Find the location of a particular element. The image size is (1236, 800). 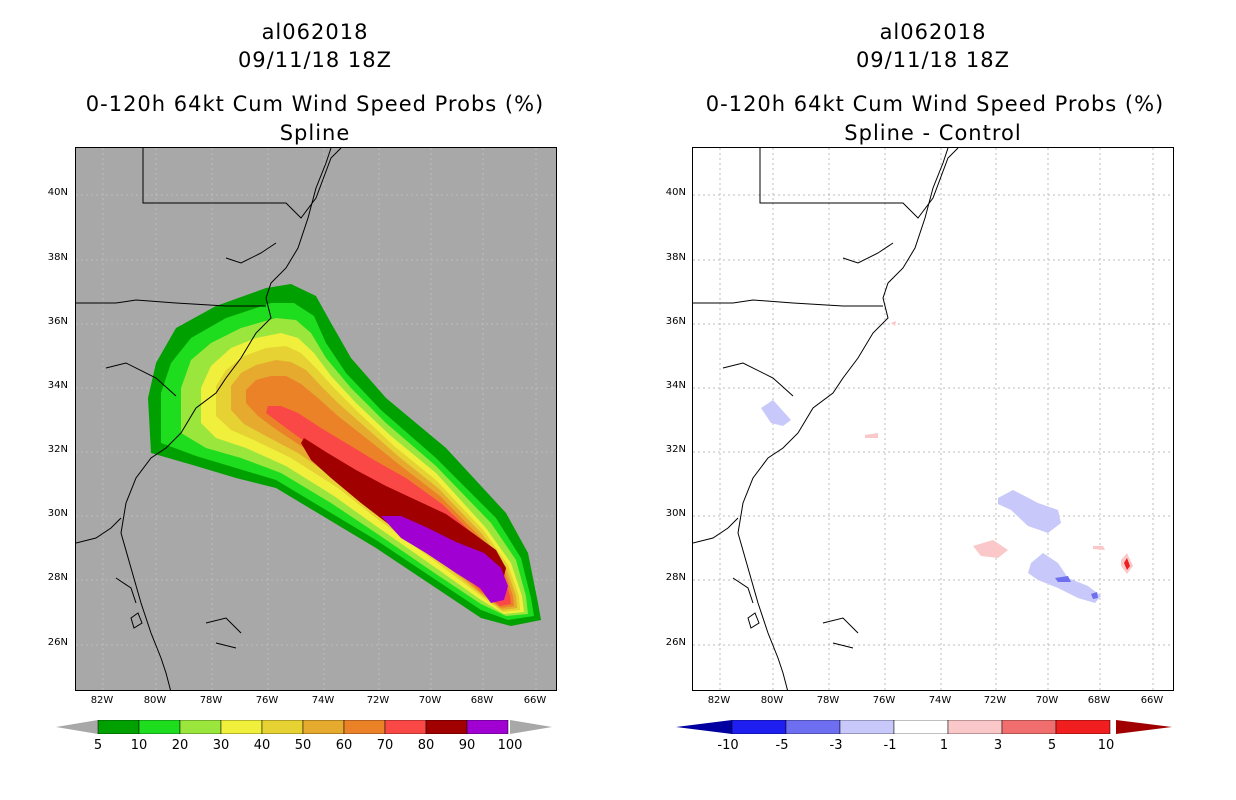

lon-label: 74W is located at coordinates (940, 700).